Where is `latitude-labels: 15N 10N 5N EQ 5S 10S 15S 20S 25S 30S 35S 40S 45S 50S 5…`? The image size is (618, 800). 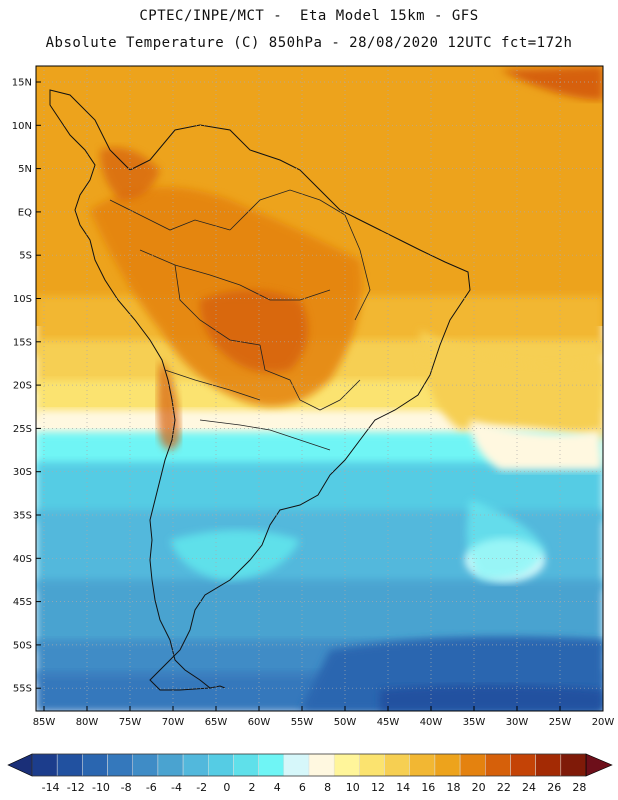
latitude-labels: 15N 10N 5N EQ 5S 10S 15S 20S 25S 30S 35S 40S 45S 50S 5… is located at coordinates (26, 386).